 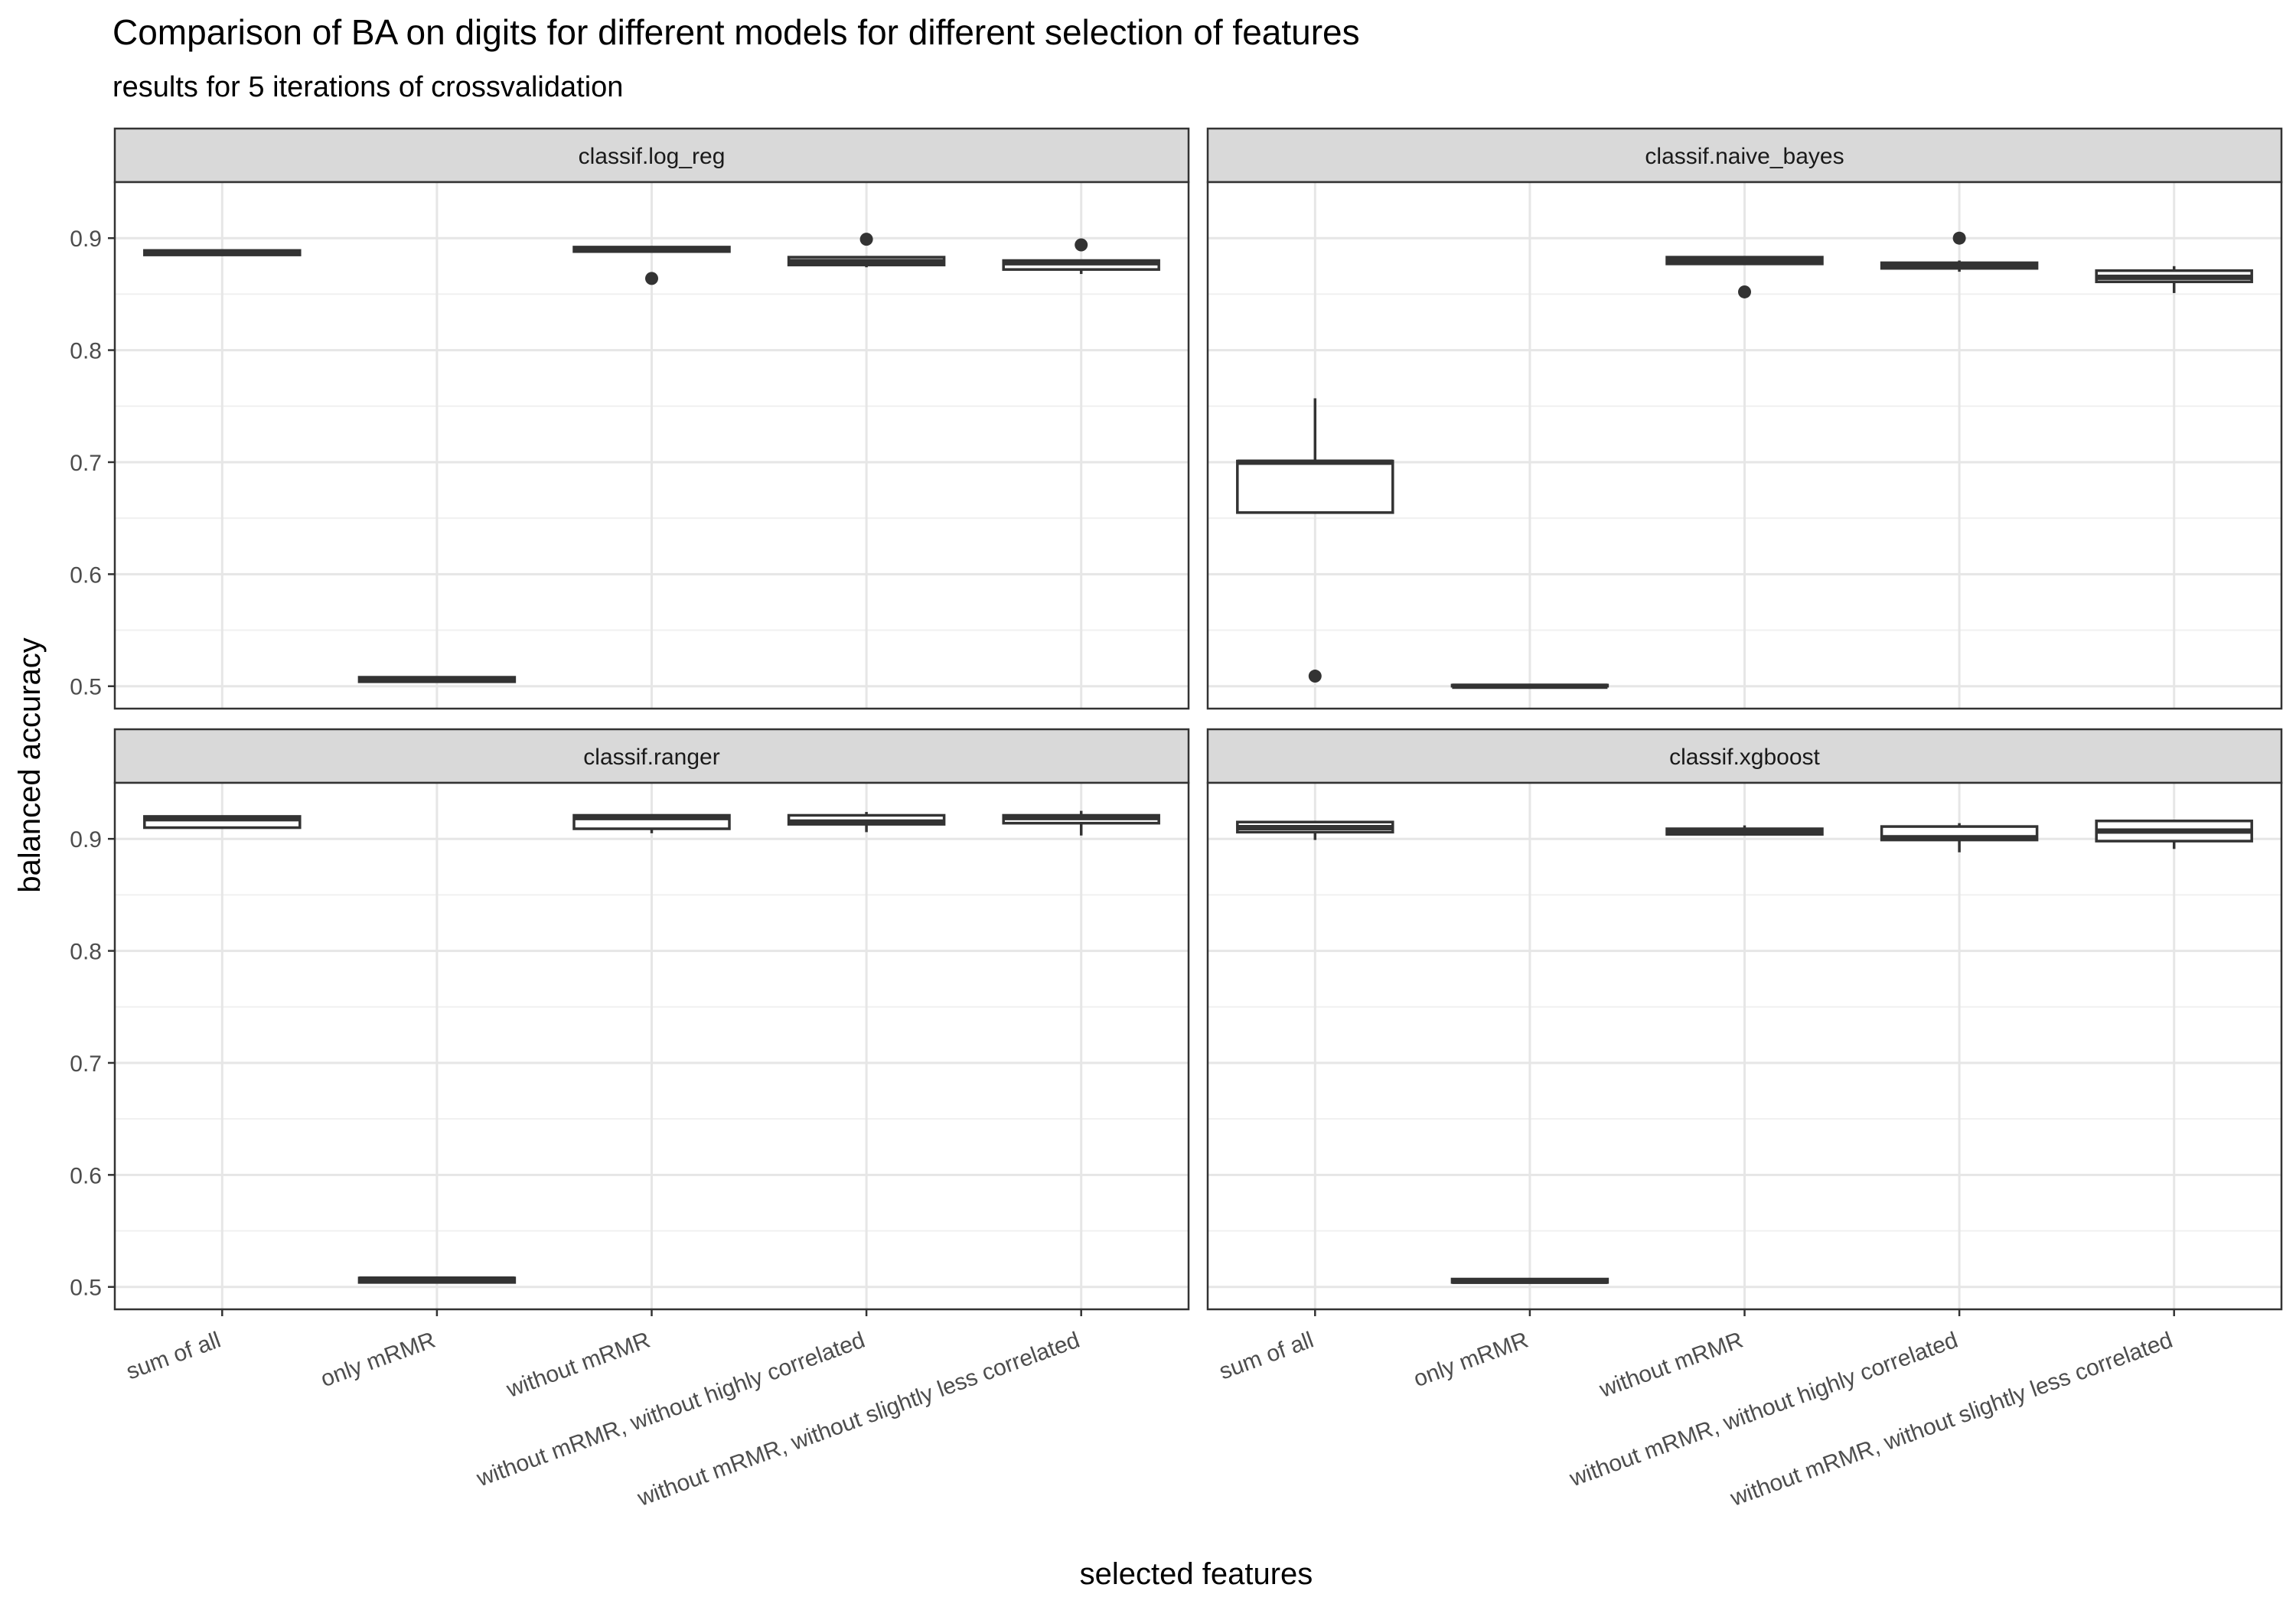 I want to click on facet-strip-label: classif.xgboost, so click(x=1744, y=757).